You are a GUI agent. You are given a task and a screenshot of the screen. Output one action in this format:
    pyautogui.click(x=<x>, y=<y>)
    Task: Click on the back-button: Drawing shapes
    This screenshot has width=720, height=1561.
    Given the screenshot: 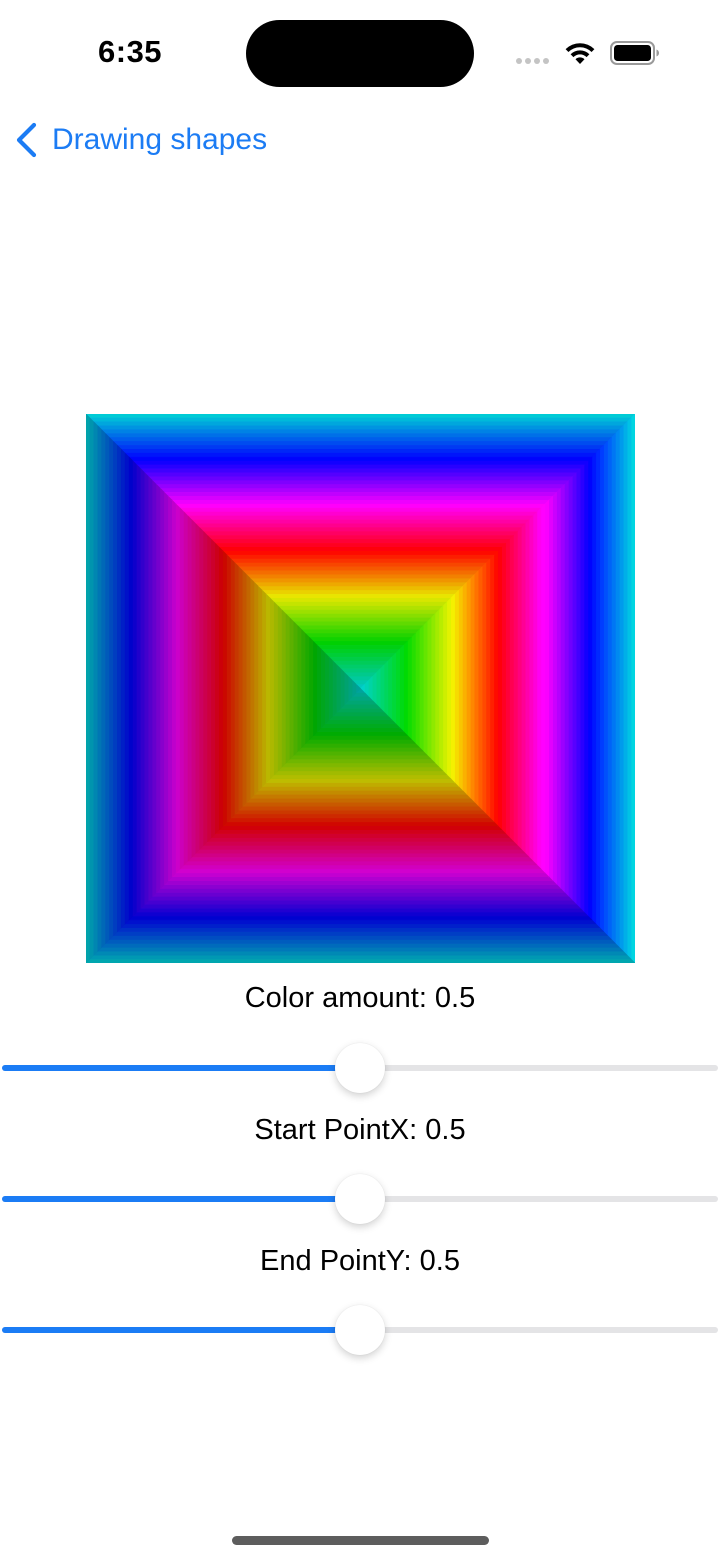 What is the action you would take?
    pyautogui.click(x=140, y=140)
    